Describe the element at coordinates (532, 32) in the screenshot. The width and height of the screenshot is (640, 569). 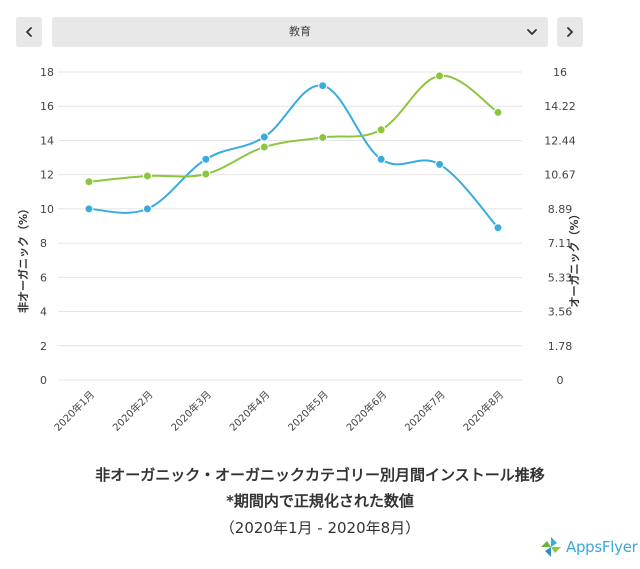
I see `chevron-down-icon` at that location.